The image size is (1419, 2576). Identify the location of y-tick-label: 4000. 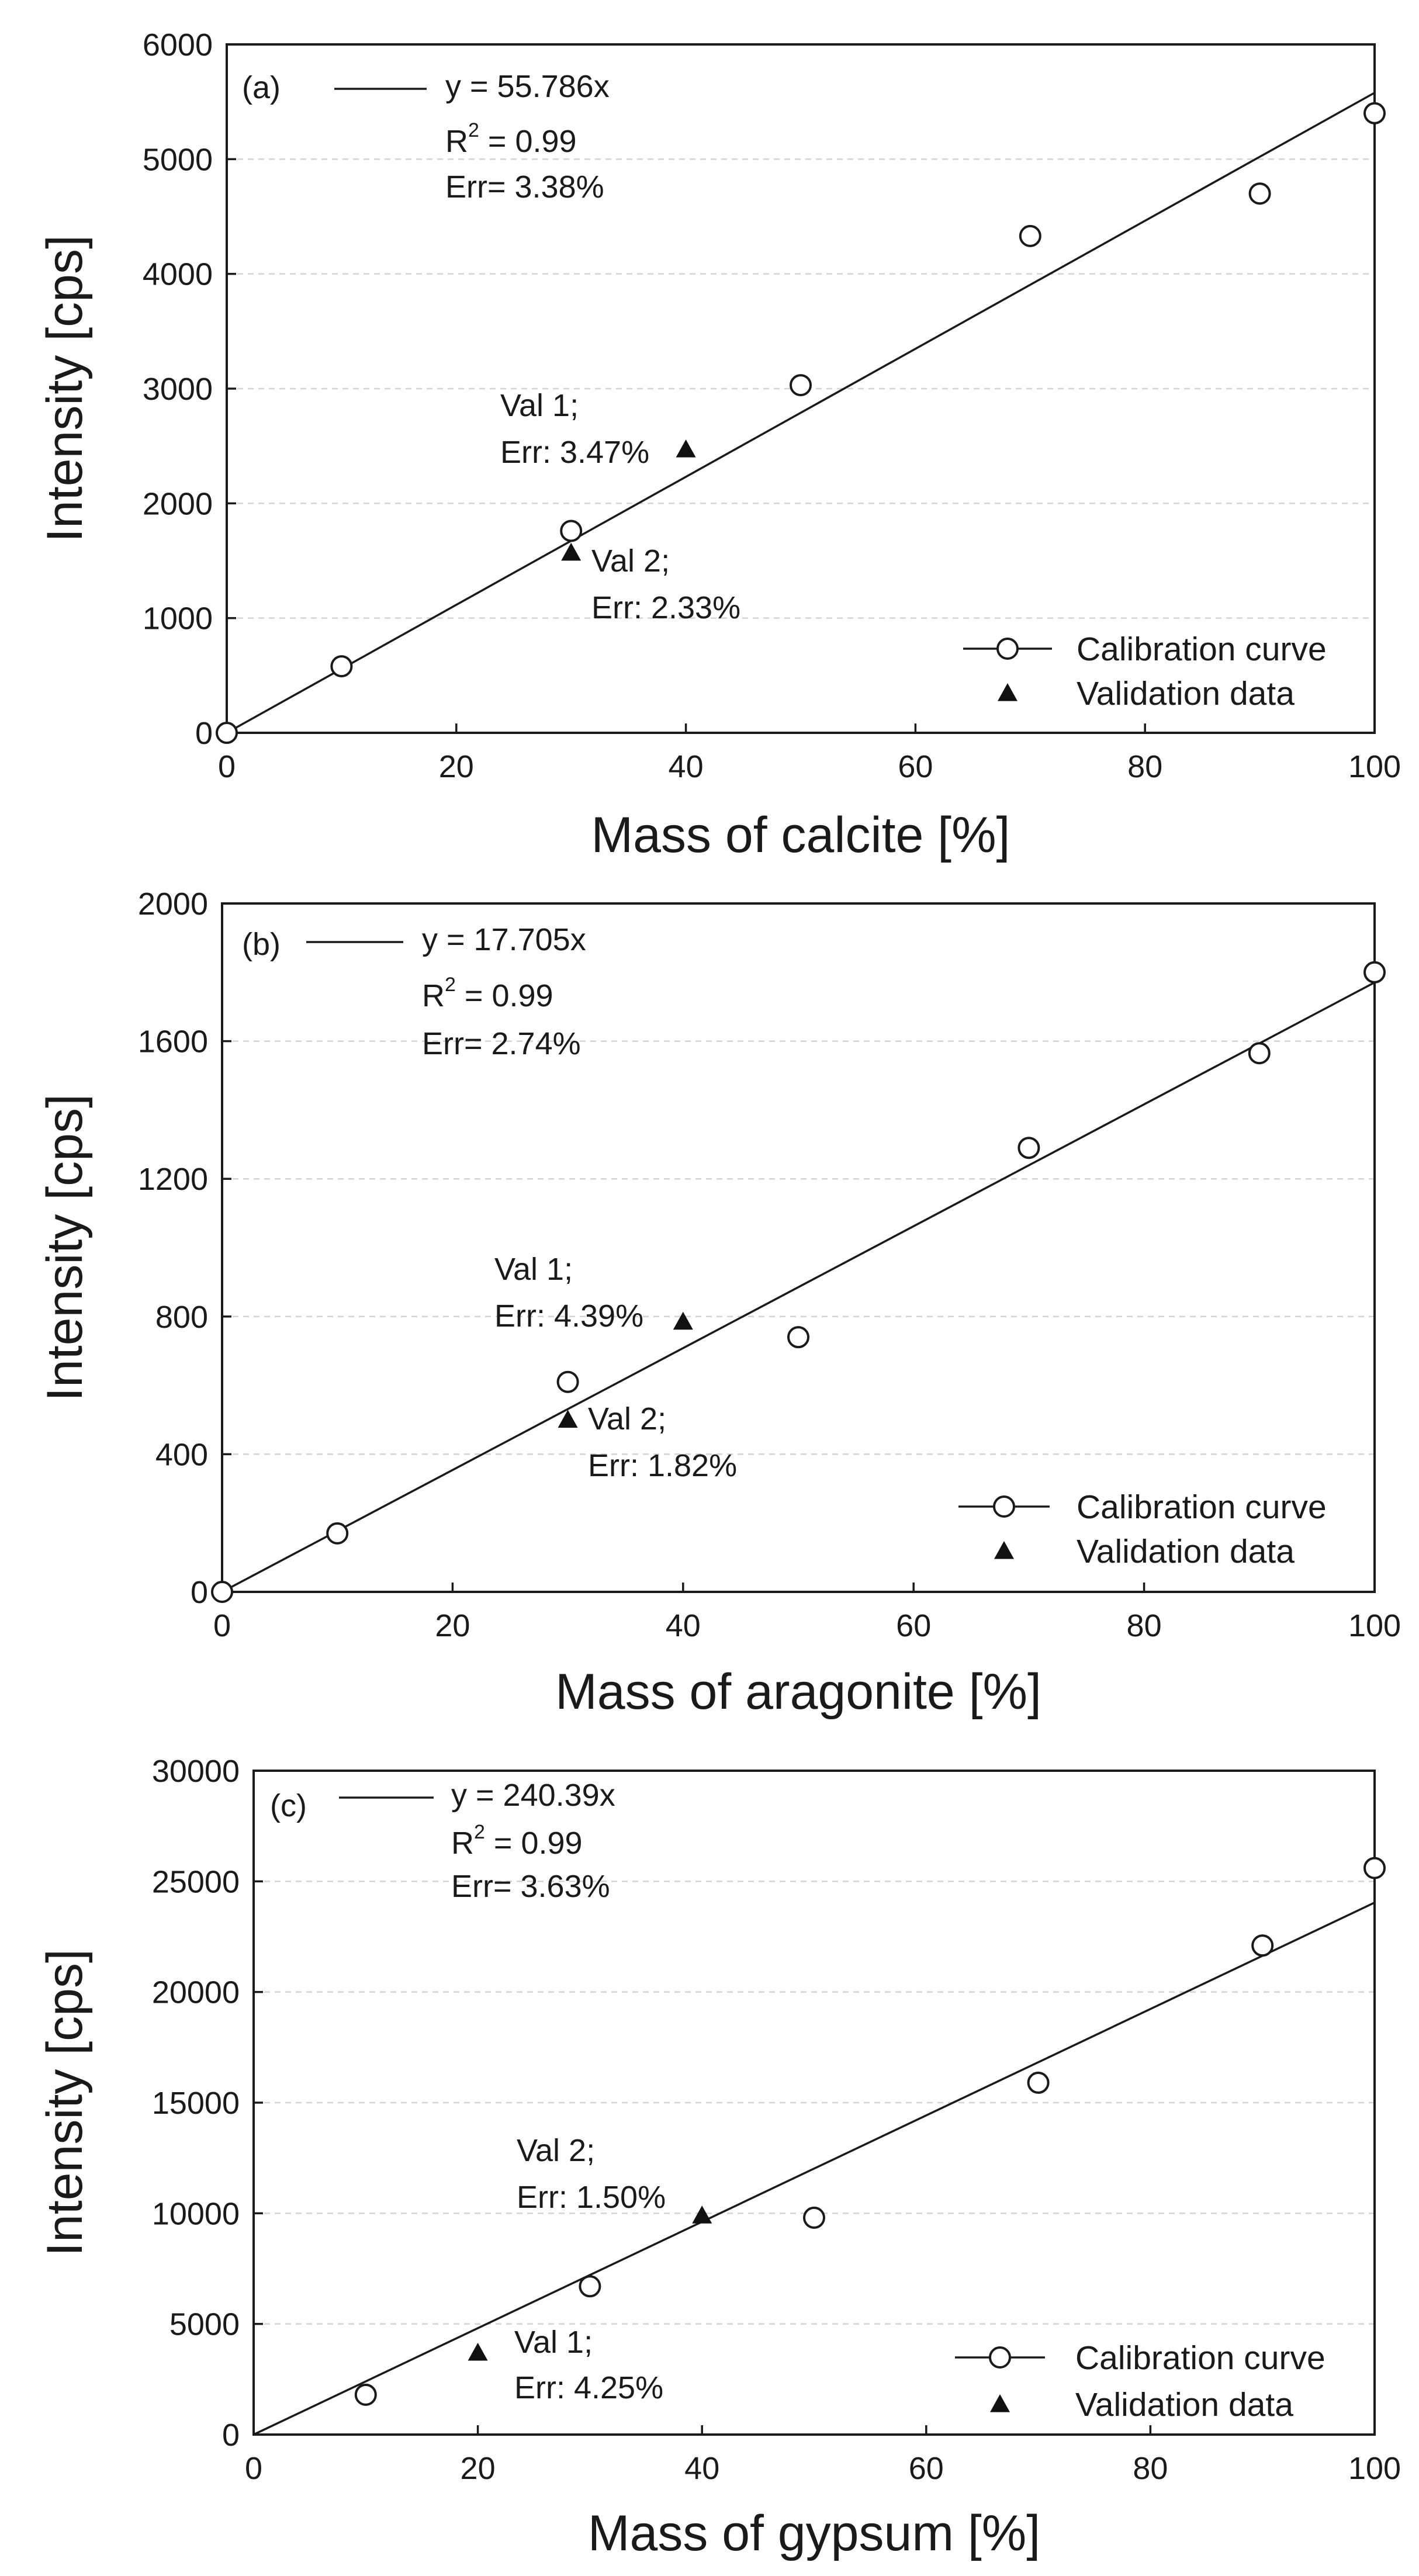
(178, 274).